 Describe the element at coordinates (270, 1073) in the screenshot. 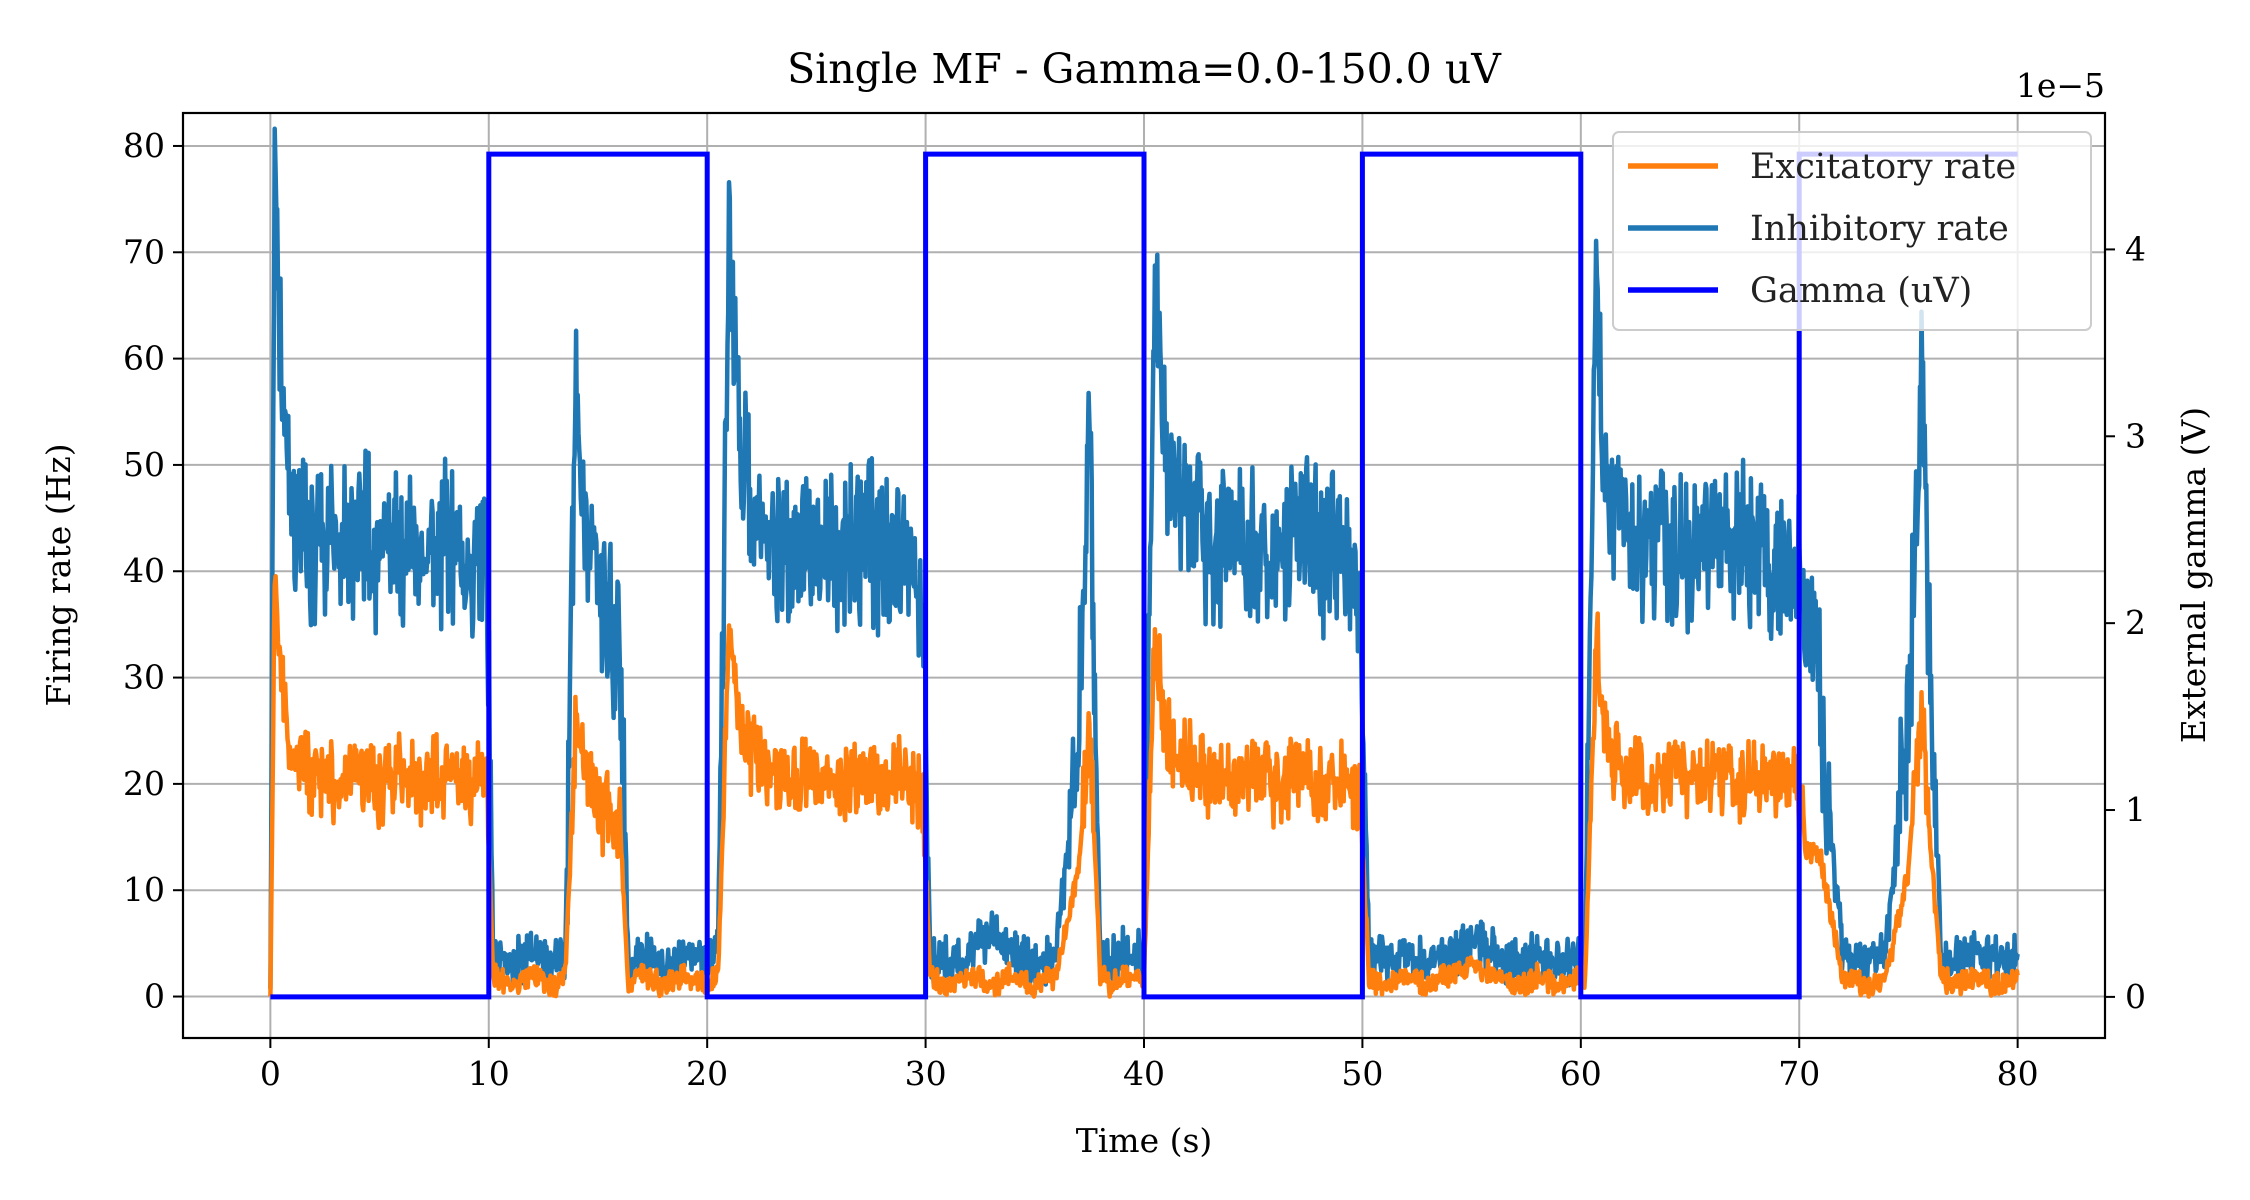

I see `x-tick-label: 0` at that location.